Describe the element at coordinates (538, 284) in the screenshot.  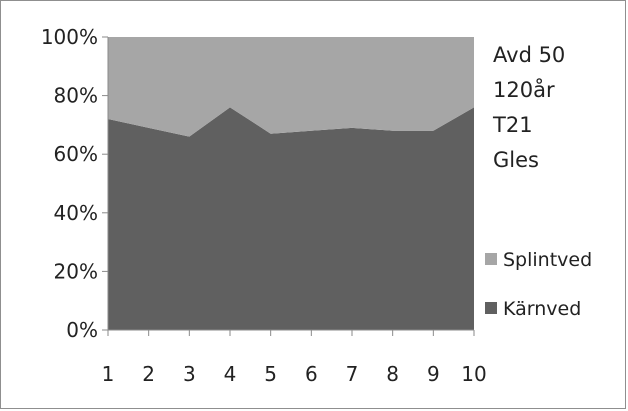
I see `legend: Splintved Kärnved` at that location.